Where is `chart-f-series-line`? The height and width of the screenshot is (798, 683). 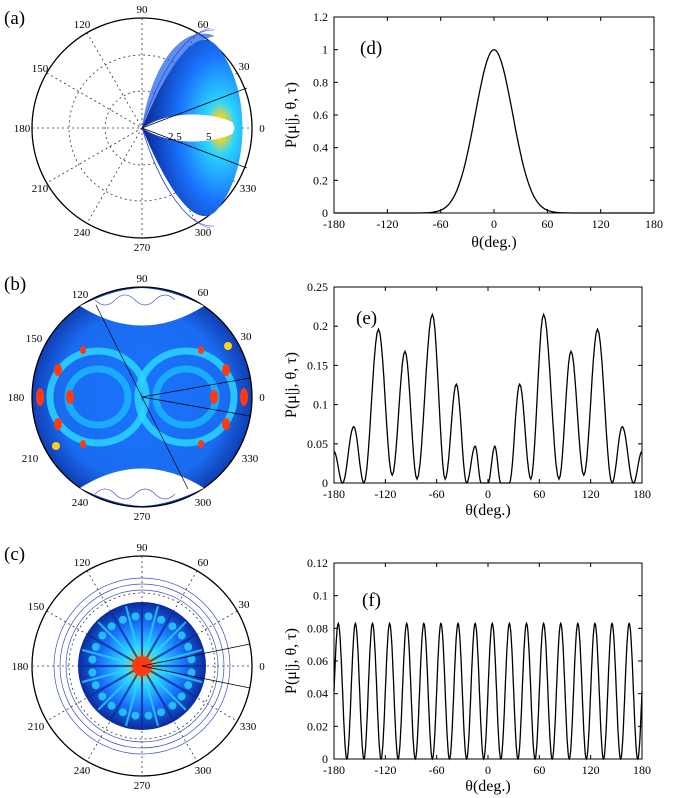
chart-f-series-line is located at coordinates (488, 691).